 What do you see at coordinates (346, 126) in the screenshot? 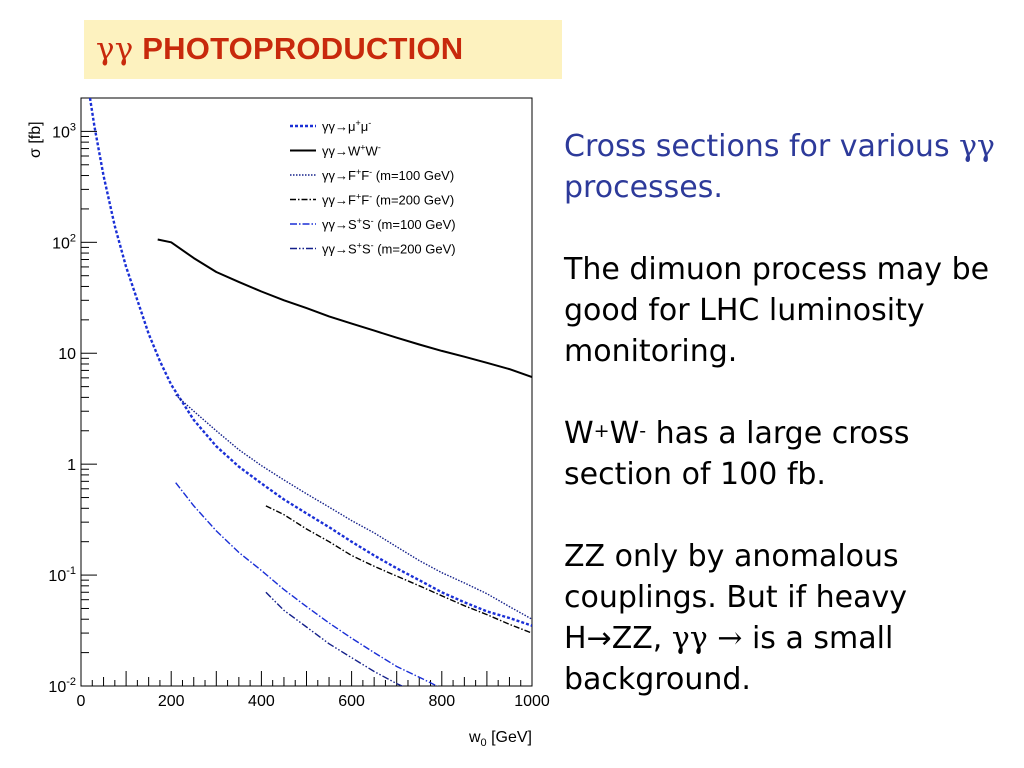
I see `legend-label-1: γγ→μ+μ-` at bounding box center [346, 126].